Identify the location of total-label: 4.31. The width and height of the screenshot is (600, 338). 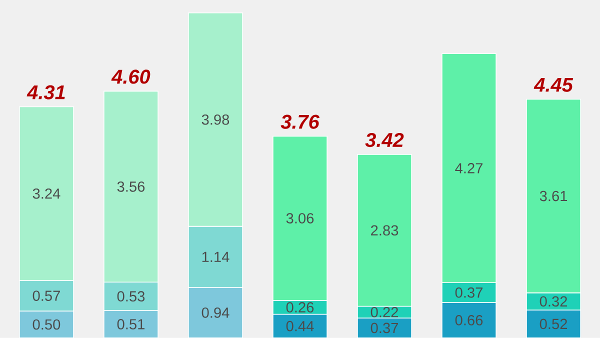
(45, 92).